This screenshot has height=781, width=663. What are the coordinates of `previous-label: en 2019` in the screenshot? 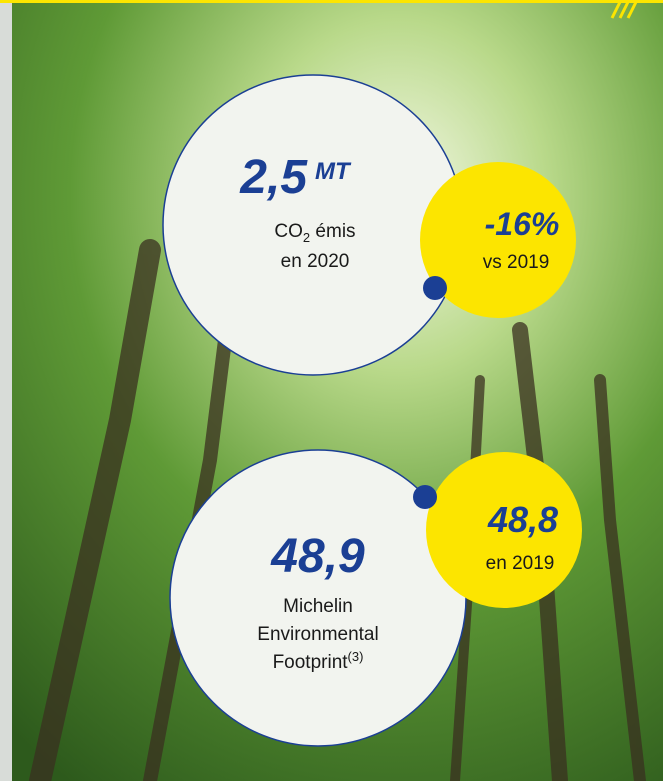 It's located at (520, 563).